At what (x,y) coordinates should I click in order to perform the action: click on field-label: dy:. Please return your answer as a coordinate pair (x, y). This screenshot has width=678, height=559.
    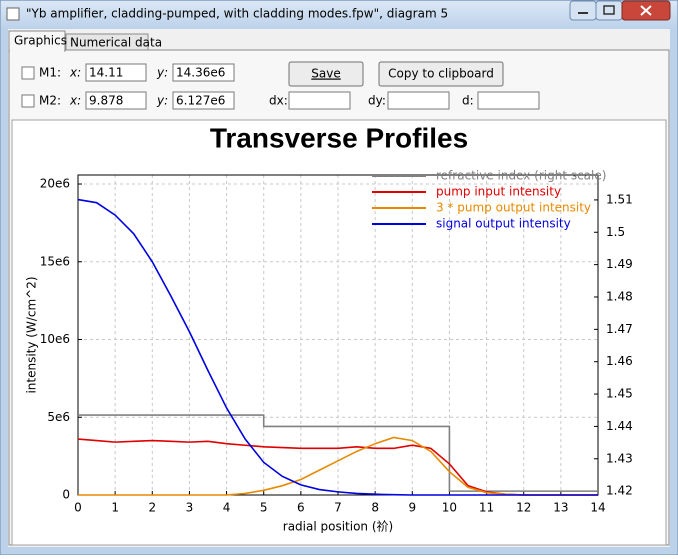
    Looking at the image, I should click on (377, 101).